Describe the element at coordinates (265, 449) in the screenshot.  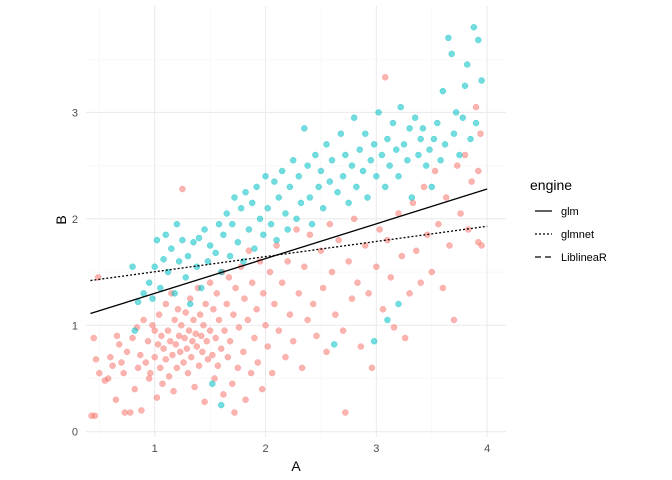
I see `x-tick-label: 2` at that location.